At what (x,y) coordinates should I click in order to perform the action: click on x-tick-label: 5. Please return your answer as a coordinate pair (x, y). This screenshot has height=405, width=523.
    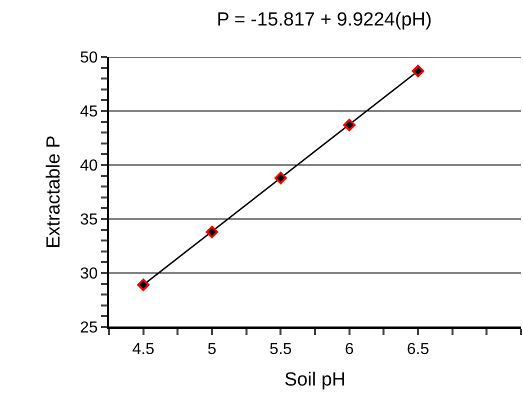
    Looking at the image, I should click on (212, 349).